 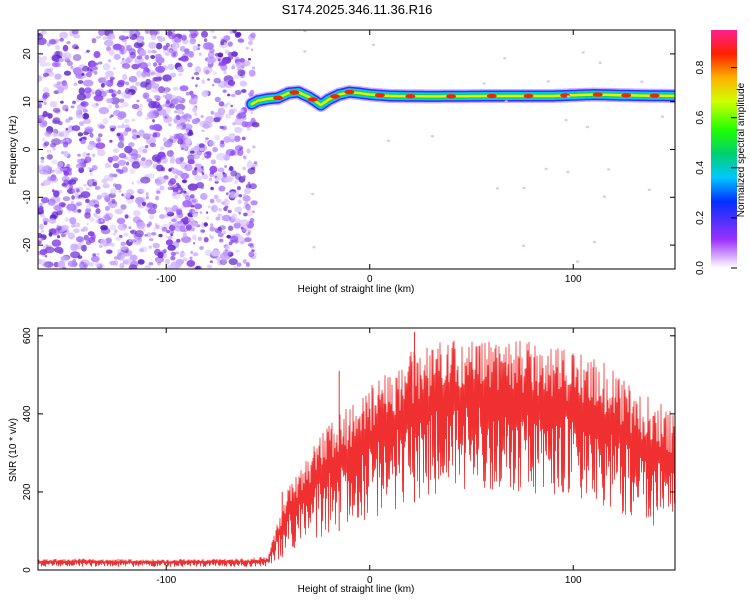 I want to click on ridge-band-core, so click(x=462, y=98).